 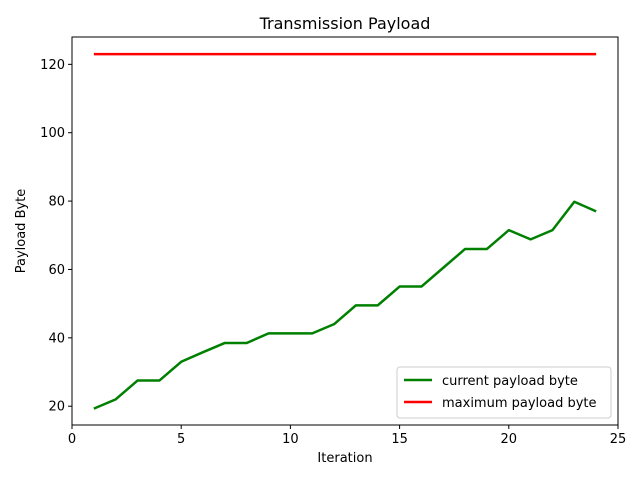 I want to click on y-tick-label: 20, so click(x=56, y=407).